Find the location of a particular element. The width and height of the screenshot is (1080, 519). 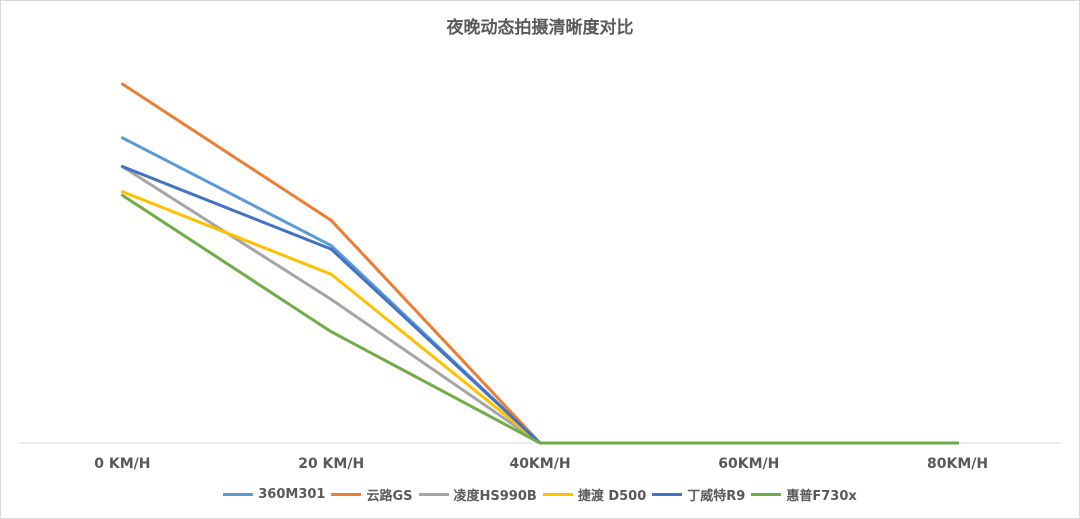

legend-item: 惠普F730x is located at coordinates (804, 494).